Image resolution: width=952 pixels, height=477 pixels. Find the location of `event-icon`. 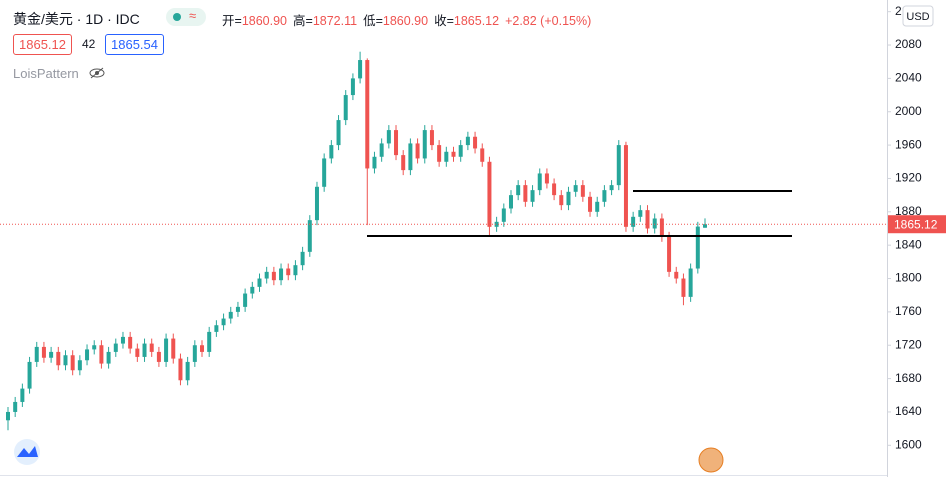

event-icon is located at coordinates (711, 460).